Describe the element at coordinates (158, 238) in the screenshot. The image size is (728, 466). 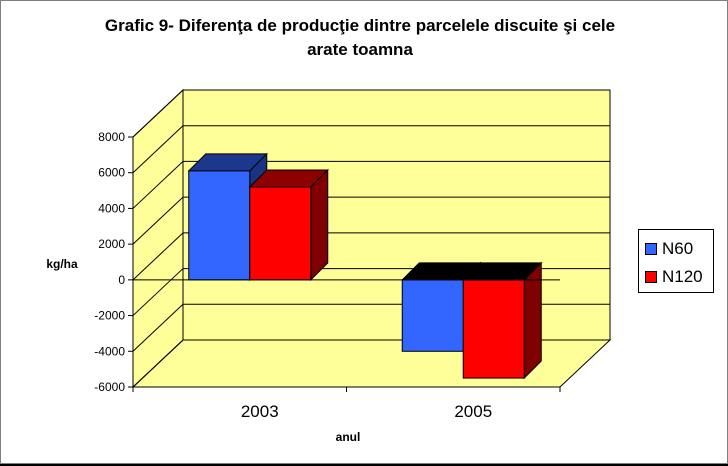
I see `chart-side-wall` at that location.